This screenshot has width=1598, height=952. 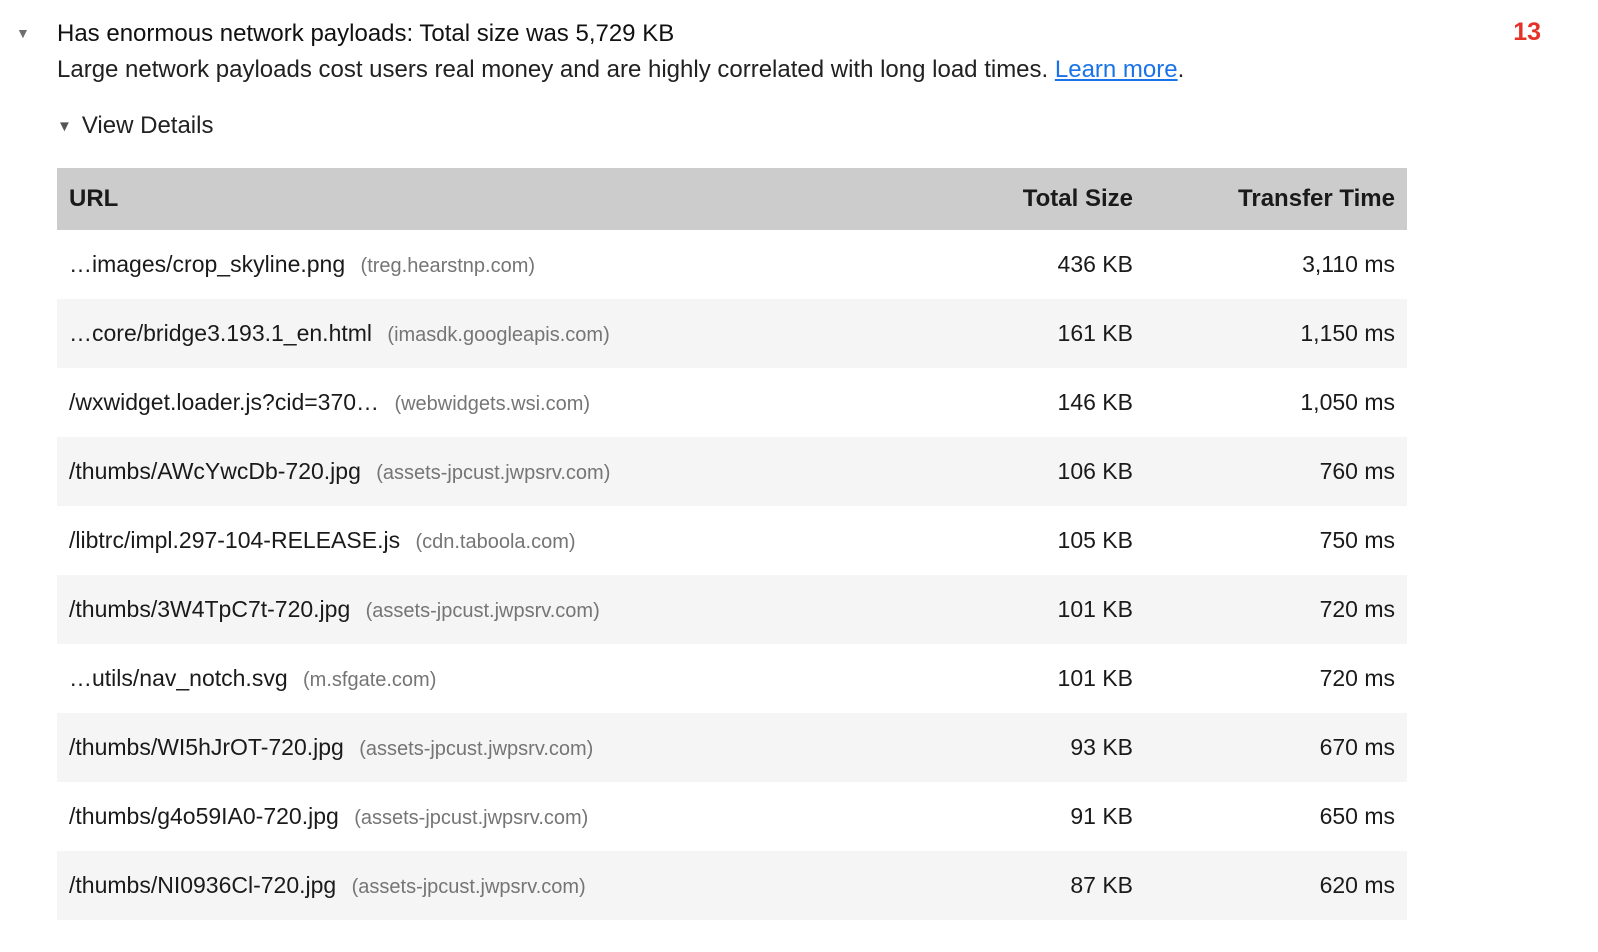 I want to click on resource-url: /thumbs/NI0936Cl-720.jpg, so click(x=203, y=885).